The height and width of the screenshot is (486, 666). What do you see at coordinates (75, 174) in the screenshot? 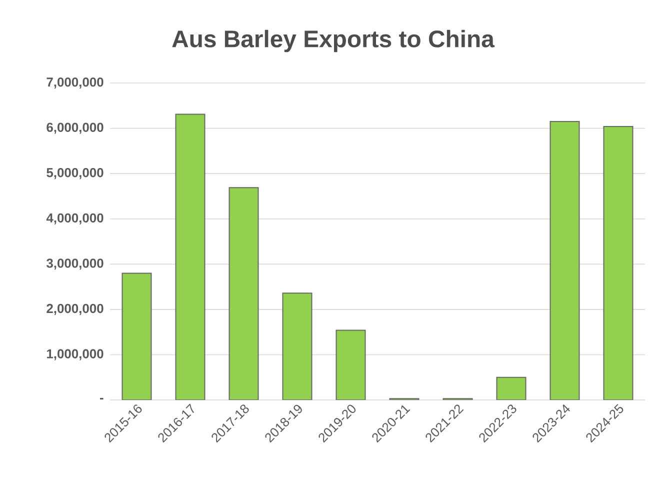
I see `y-tick-label: 5,000,000` at bounding box center [75, 174].